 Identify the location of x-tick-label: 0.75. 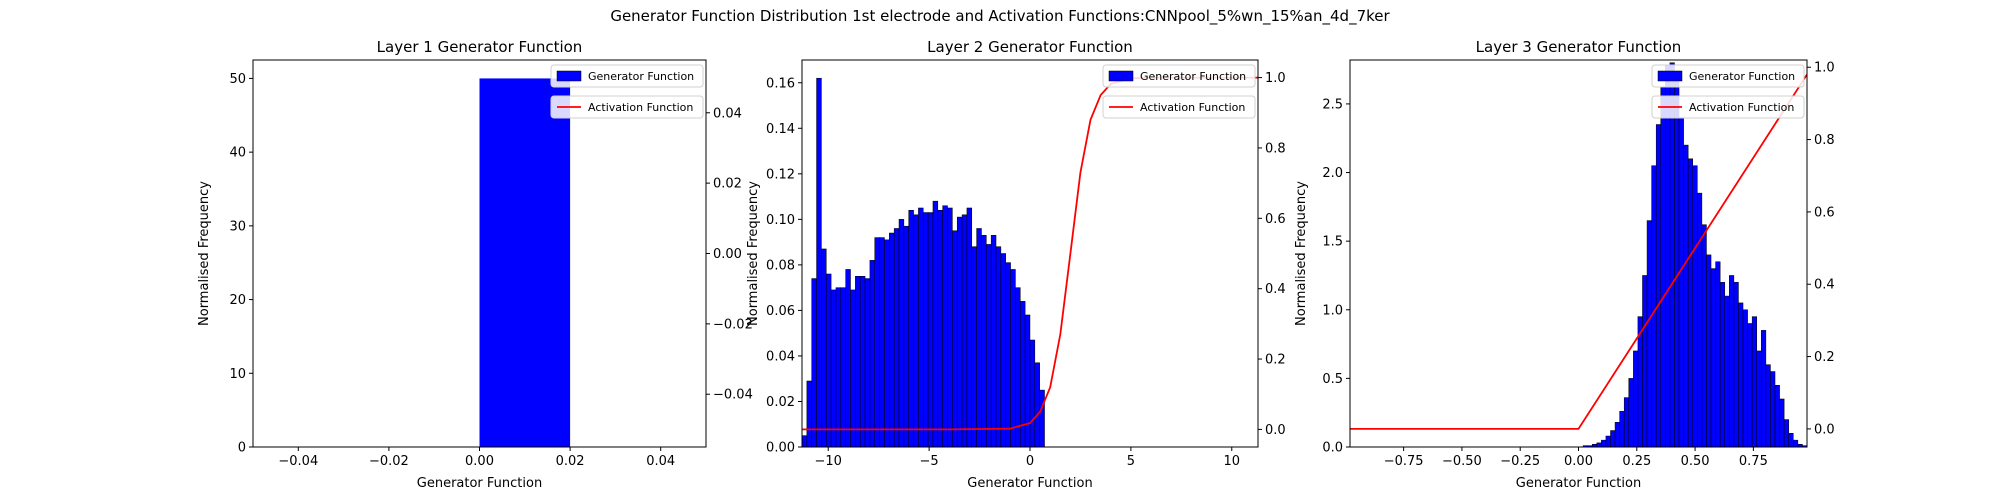
(1753, 461).